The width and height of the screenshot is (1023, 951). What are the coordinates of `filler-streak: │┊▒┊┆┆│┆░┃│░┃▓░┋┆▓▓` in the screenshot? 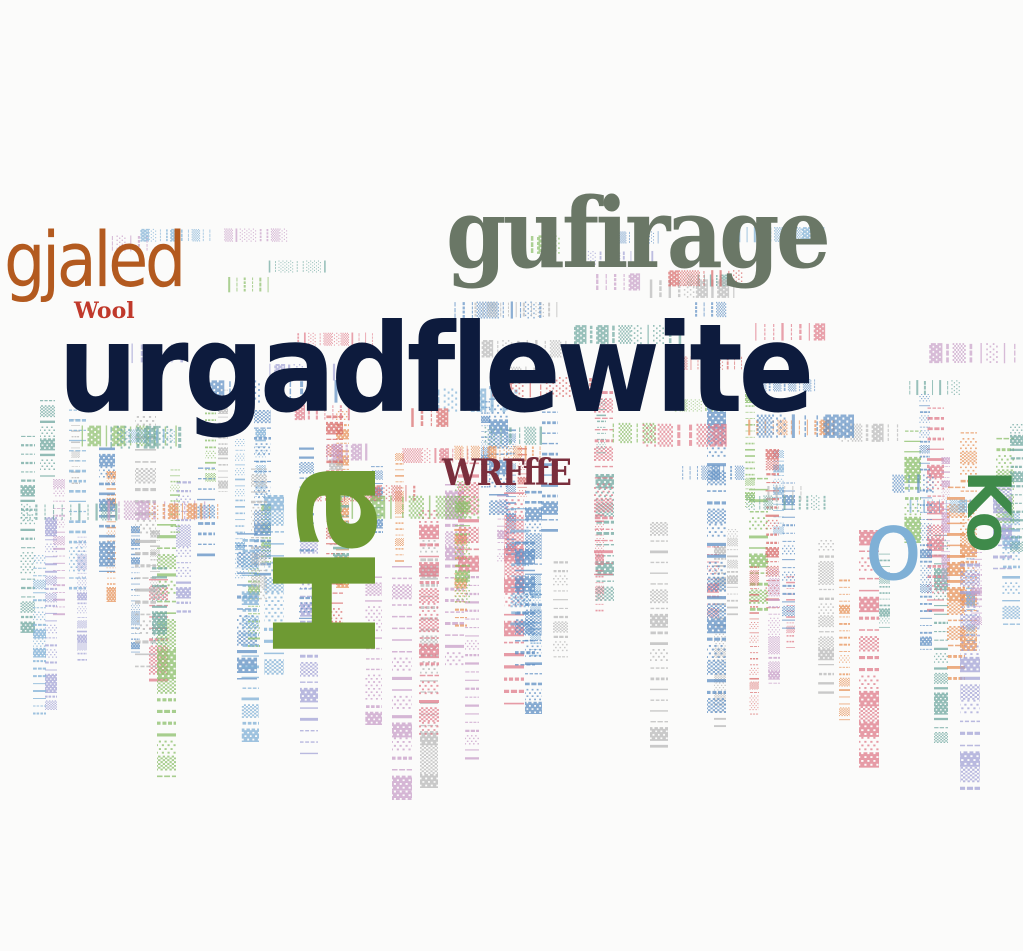 It's located at (402, 680).